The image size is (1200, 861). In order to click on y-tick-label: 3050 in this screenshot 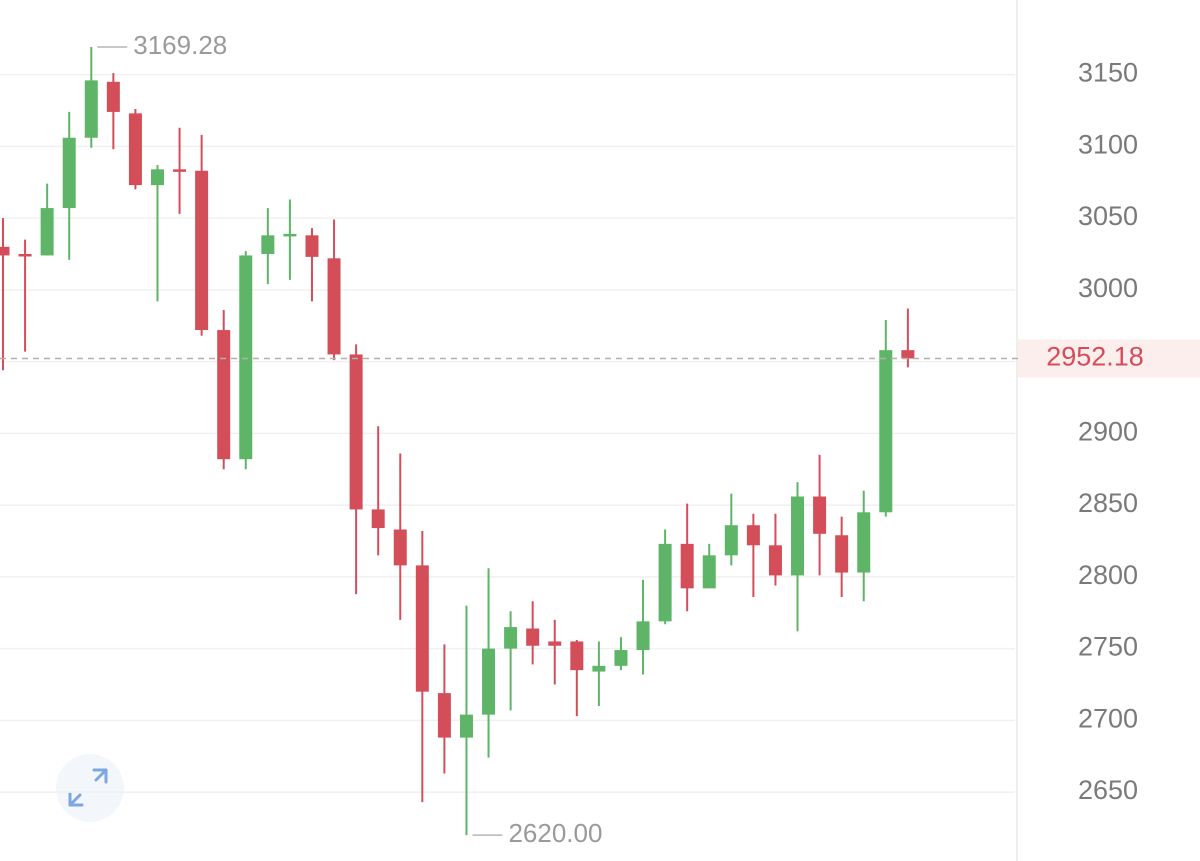, I will do `click(1108, 216)`.